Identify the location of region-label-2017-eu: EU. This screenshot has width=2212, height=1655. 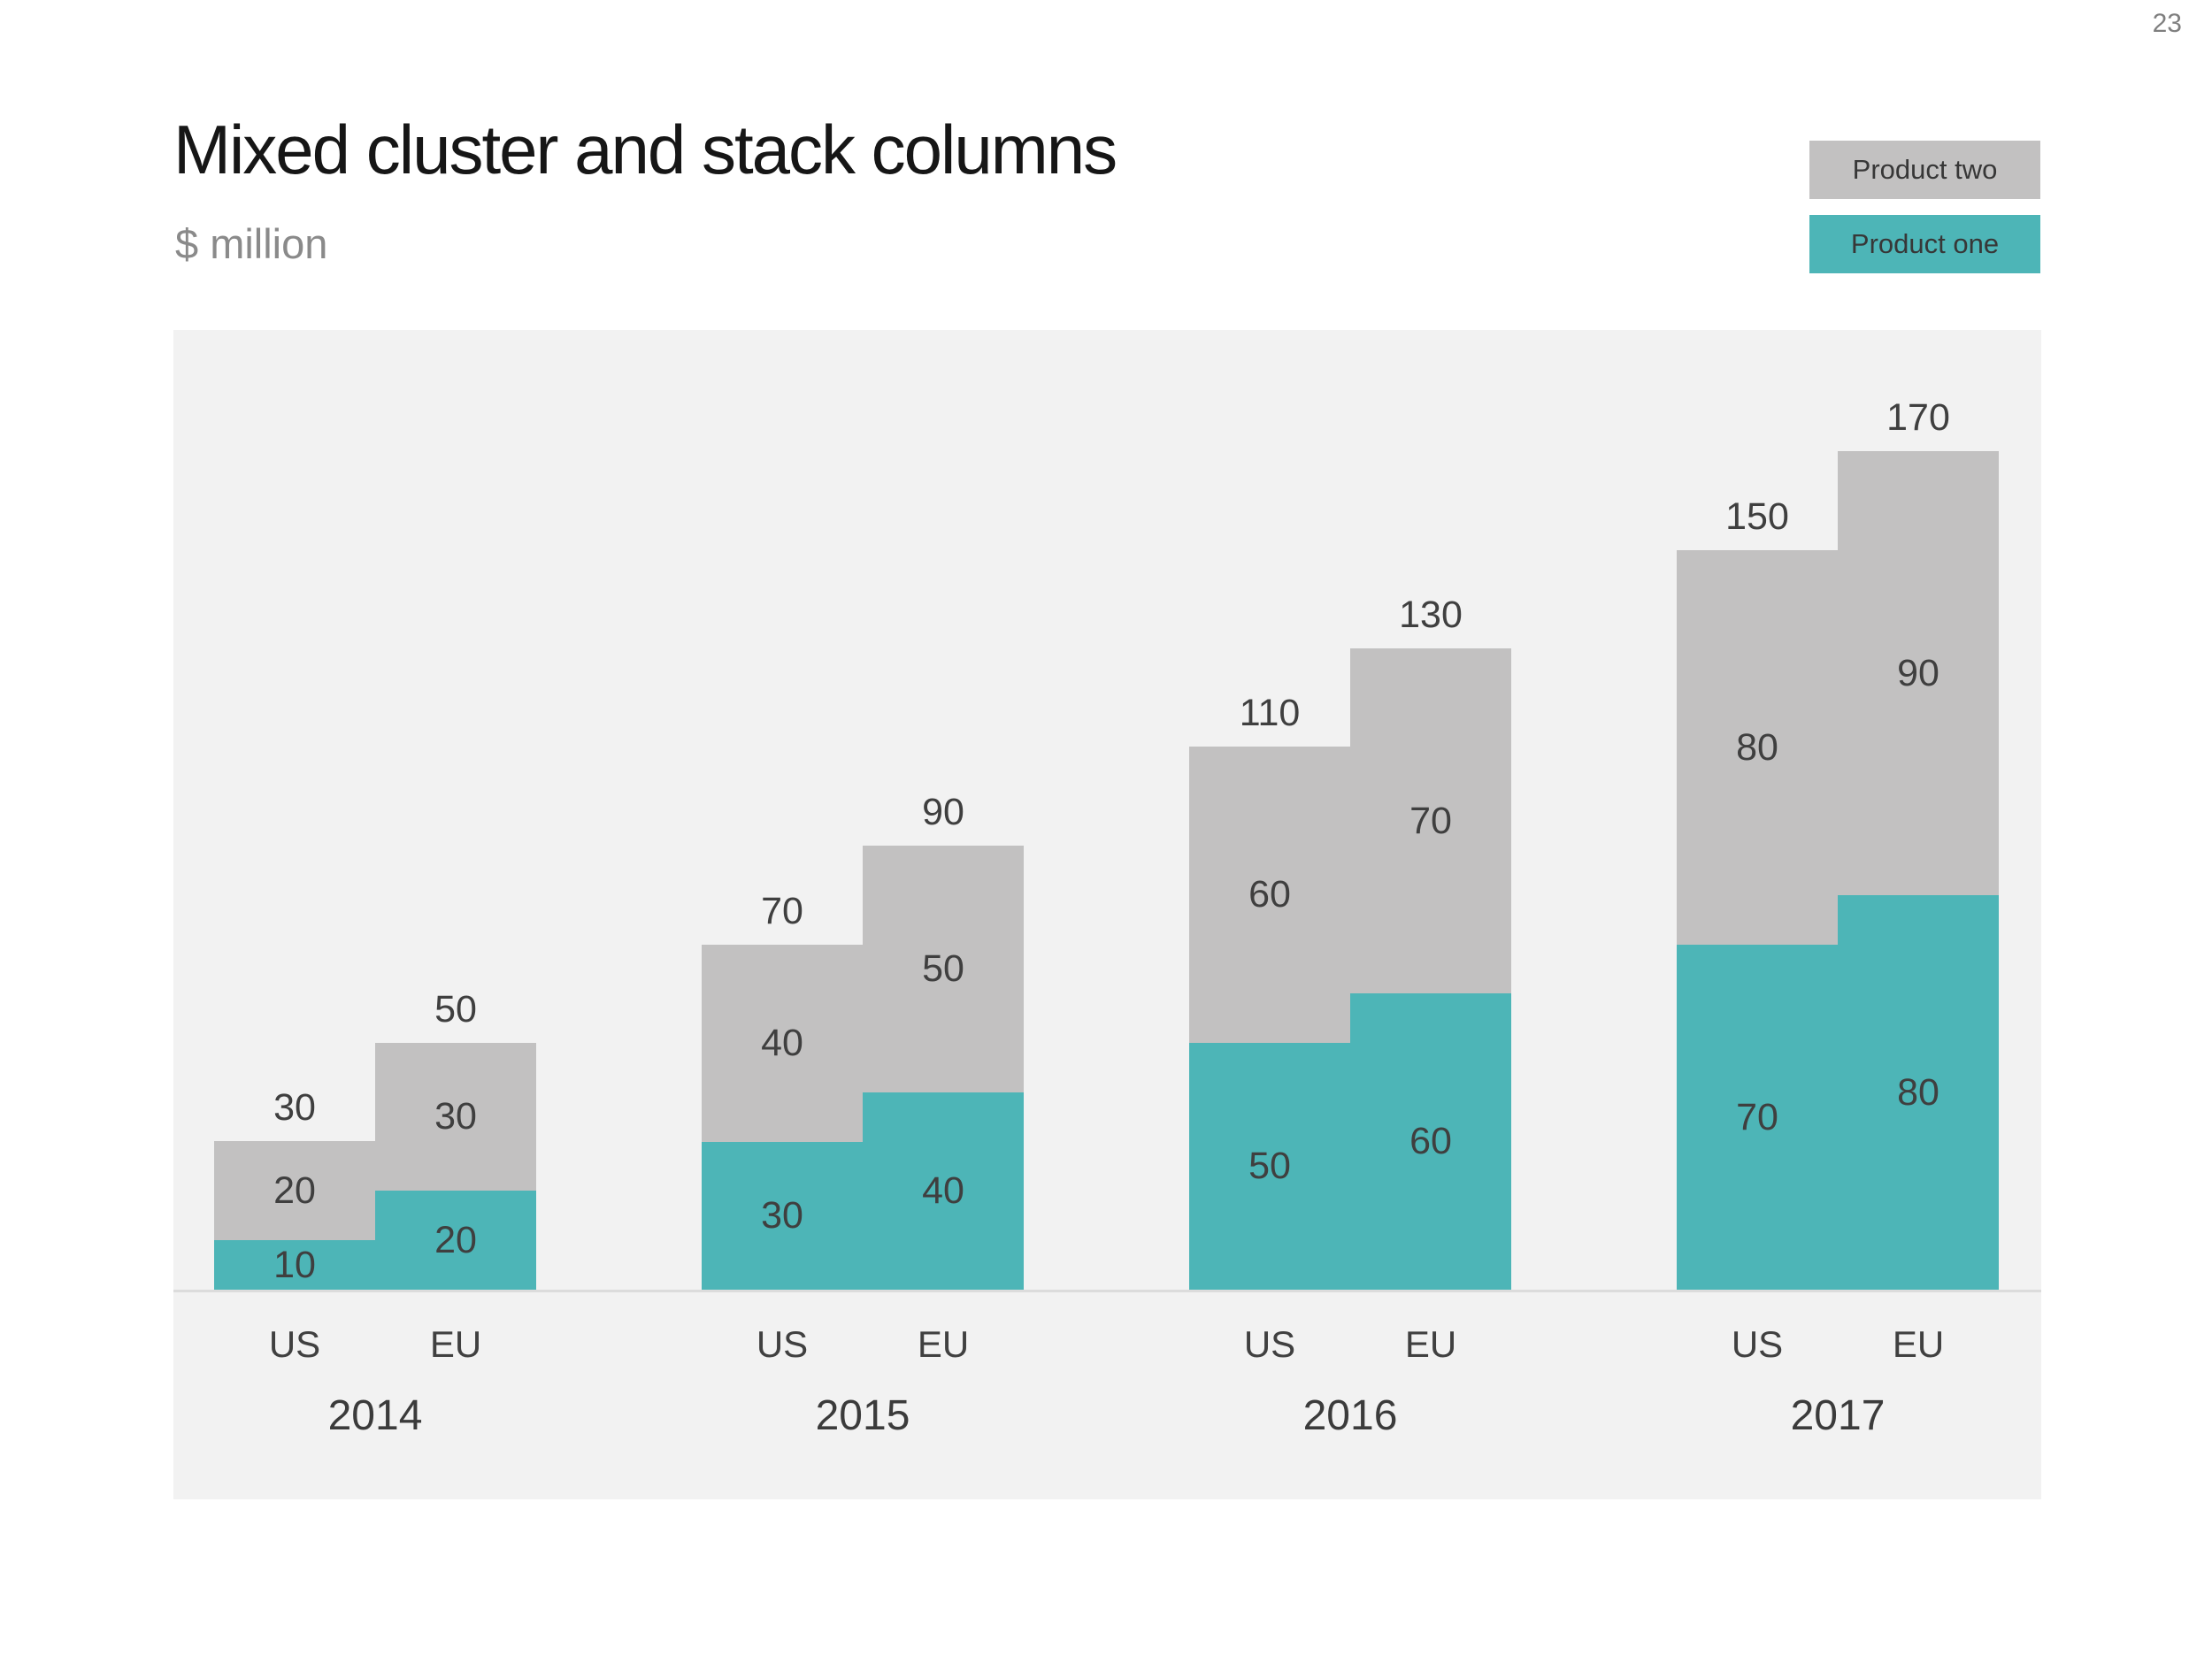
(1919, 1344).